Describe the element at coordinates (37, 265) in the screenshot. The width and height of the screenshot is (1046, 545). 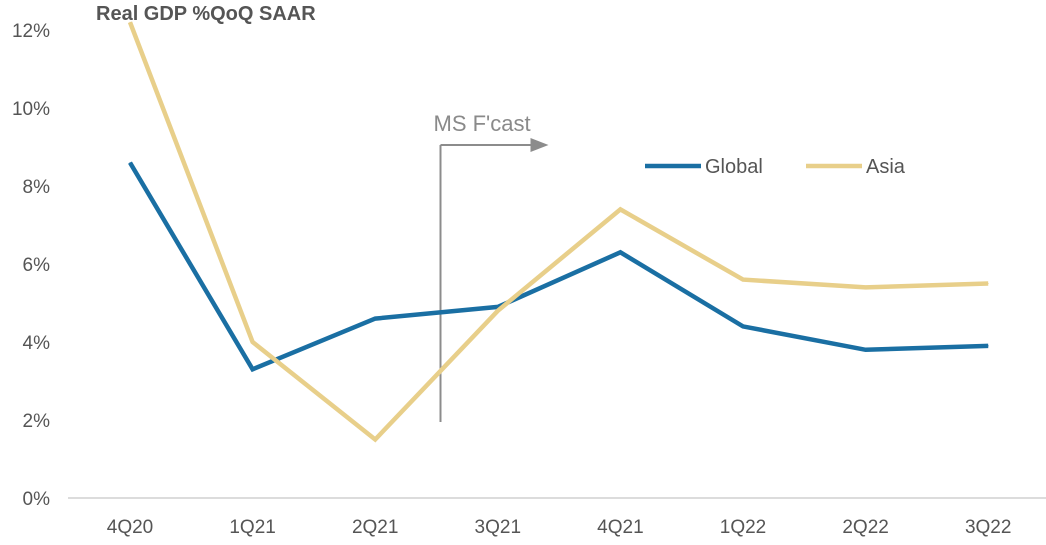
I see `y-tick-label: 6%` at that location.